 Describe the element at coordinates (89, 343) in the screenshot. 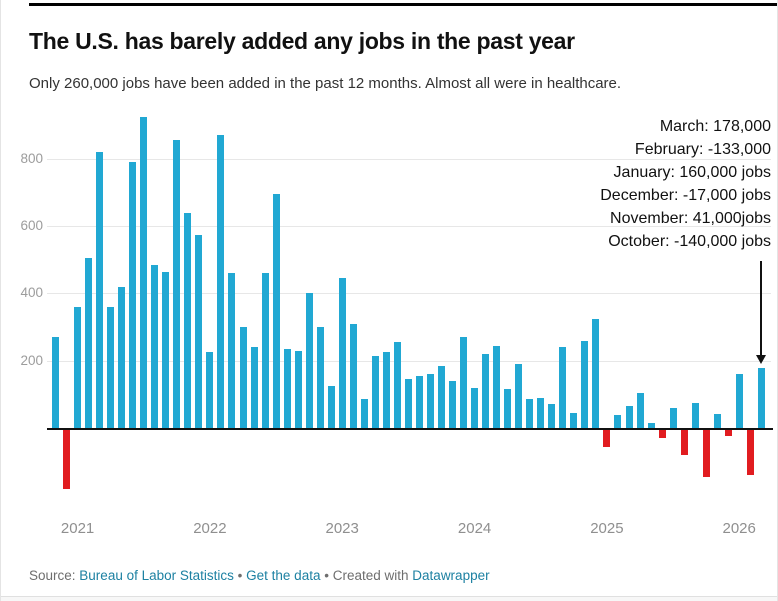

I see `bar-feb-2021` at that location.